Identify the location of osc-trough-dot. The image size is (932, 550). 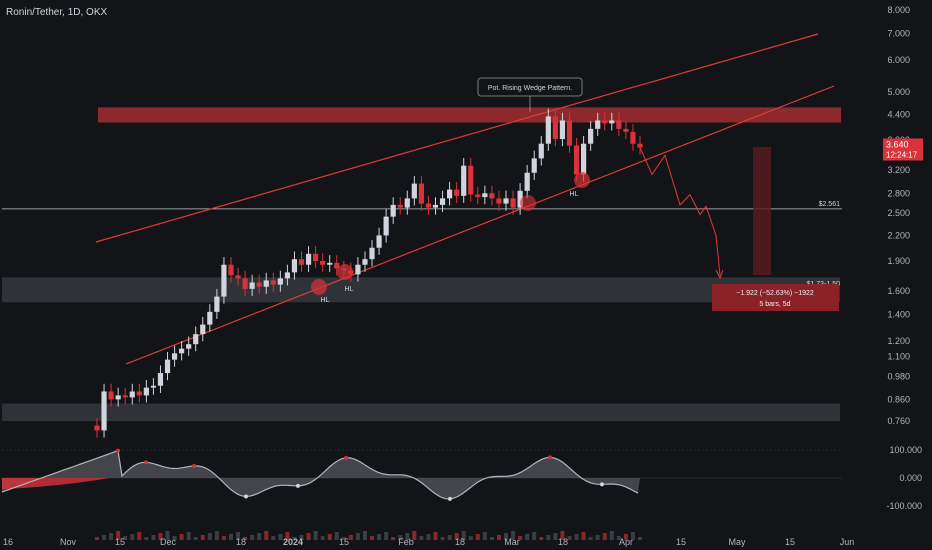
(450, 498).